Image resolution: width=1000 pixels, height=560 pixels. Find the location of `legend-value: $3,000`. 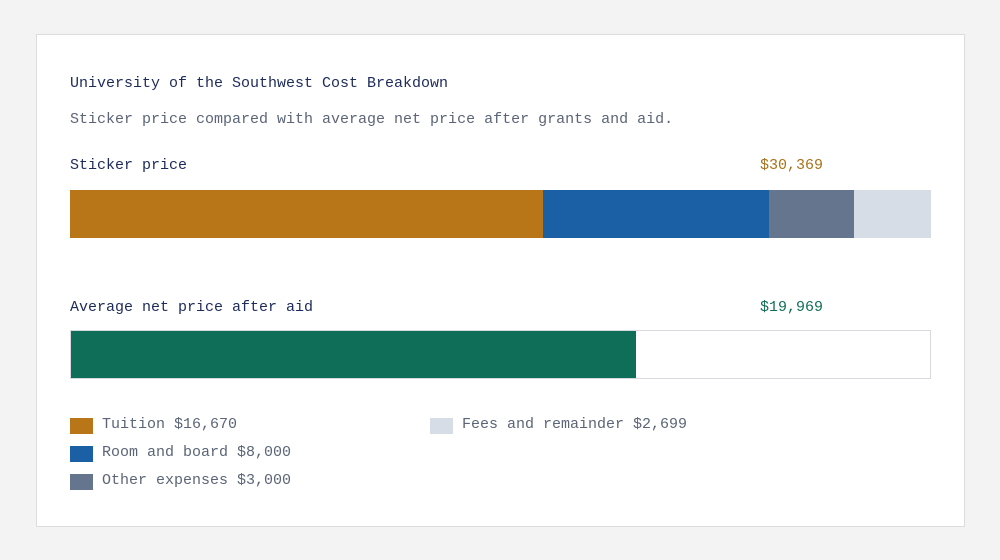

legend-value: $3,000 is located at coordinates (264, 480).